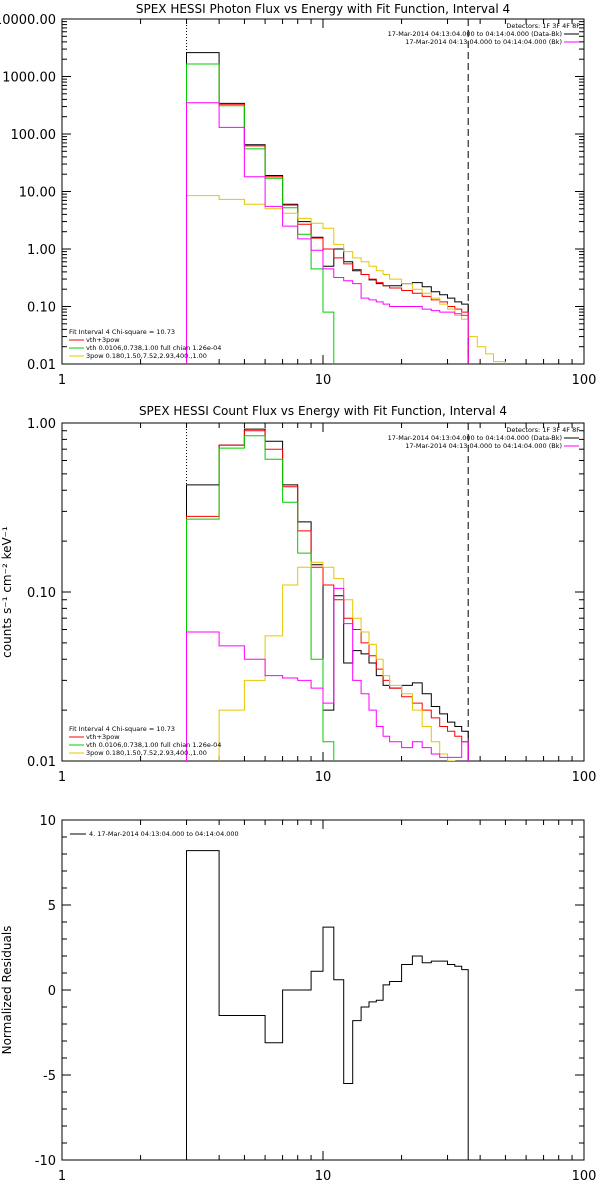 This screenshot has width=600, height=1200. What do you see at coordinates (29, 78) in the screenshot?
I see `y-tick-label: 1000.00` at bounding box center [29, 78].